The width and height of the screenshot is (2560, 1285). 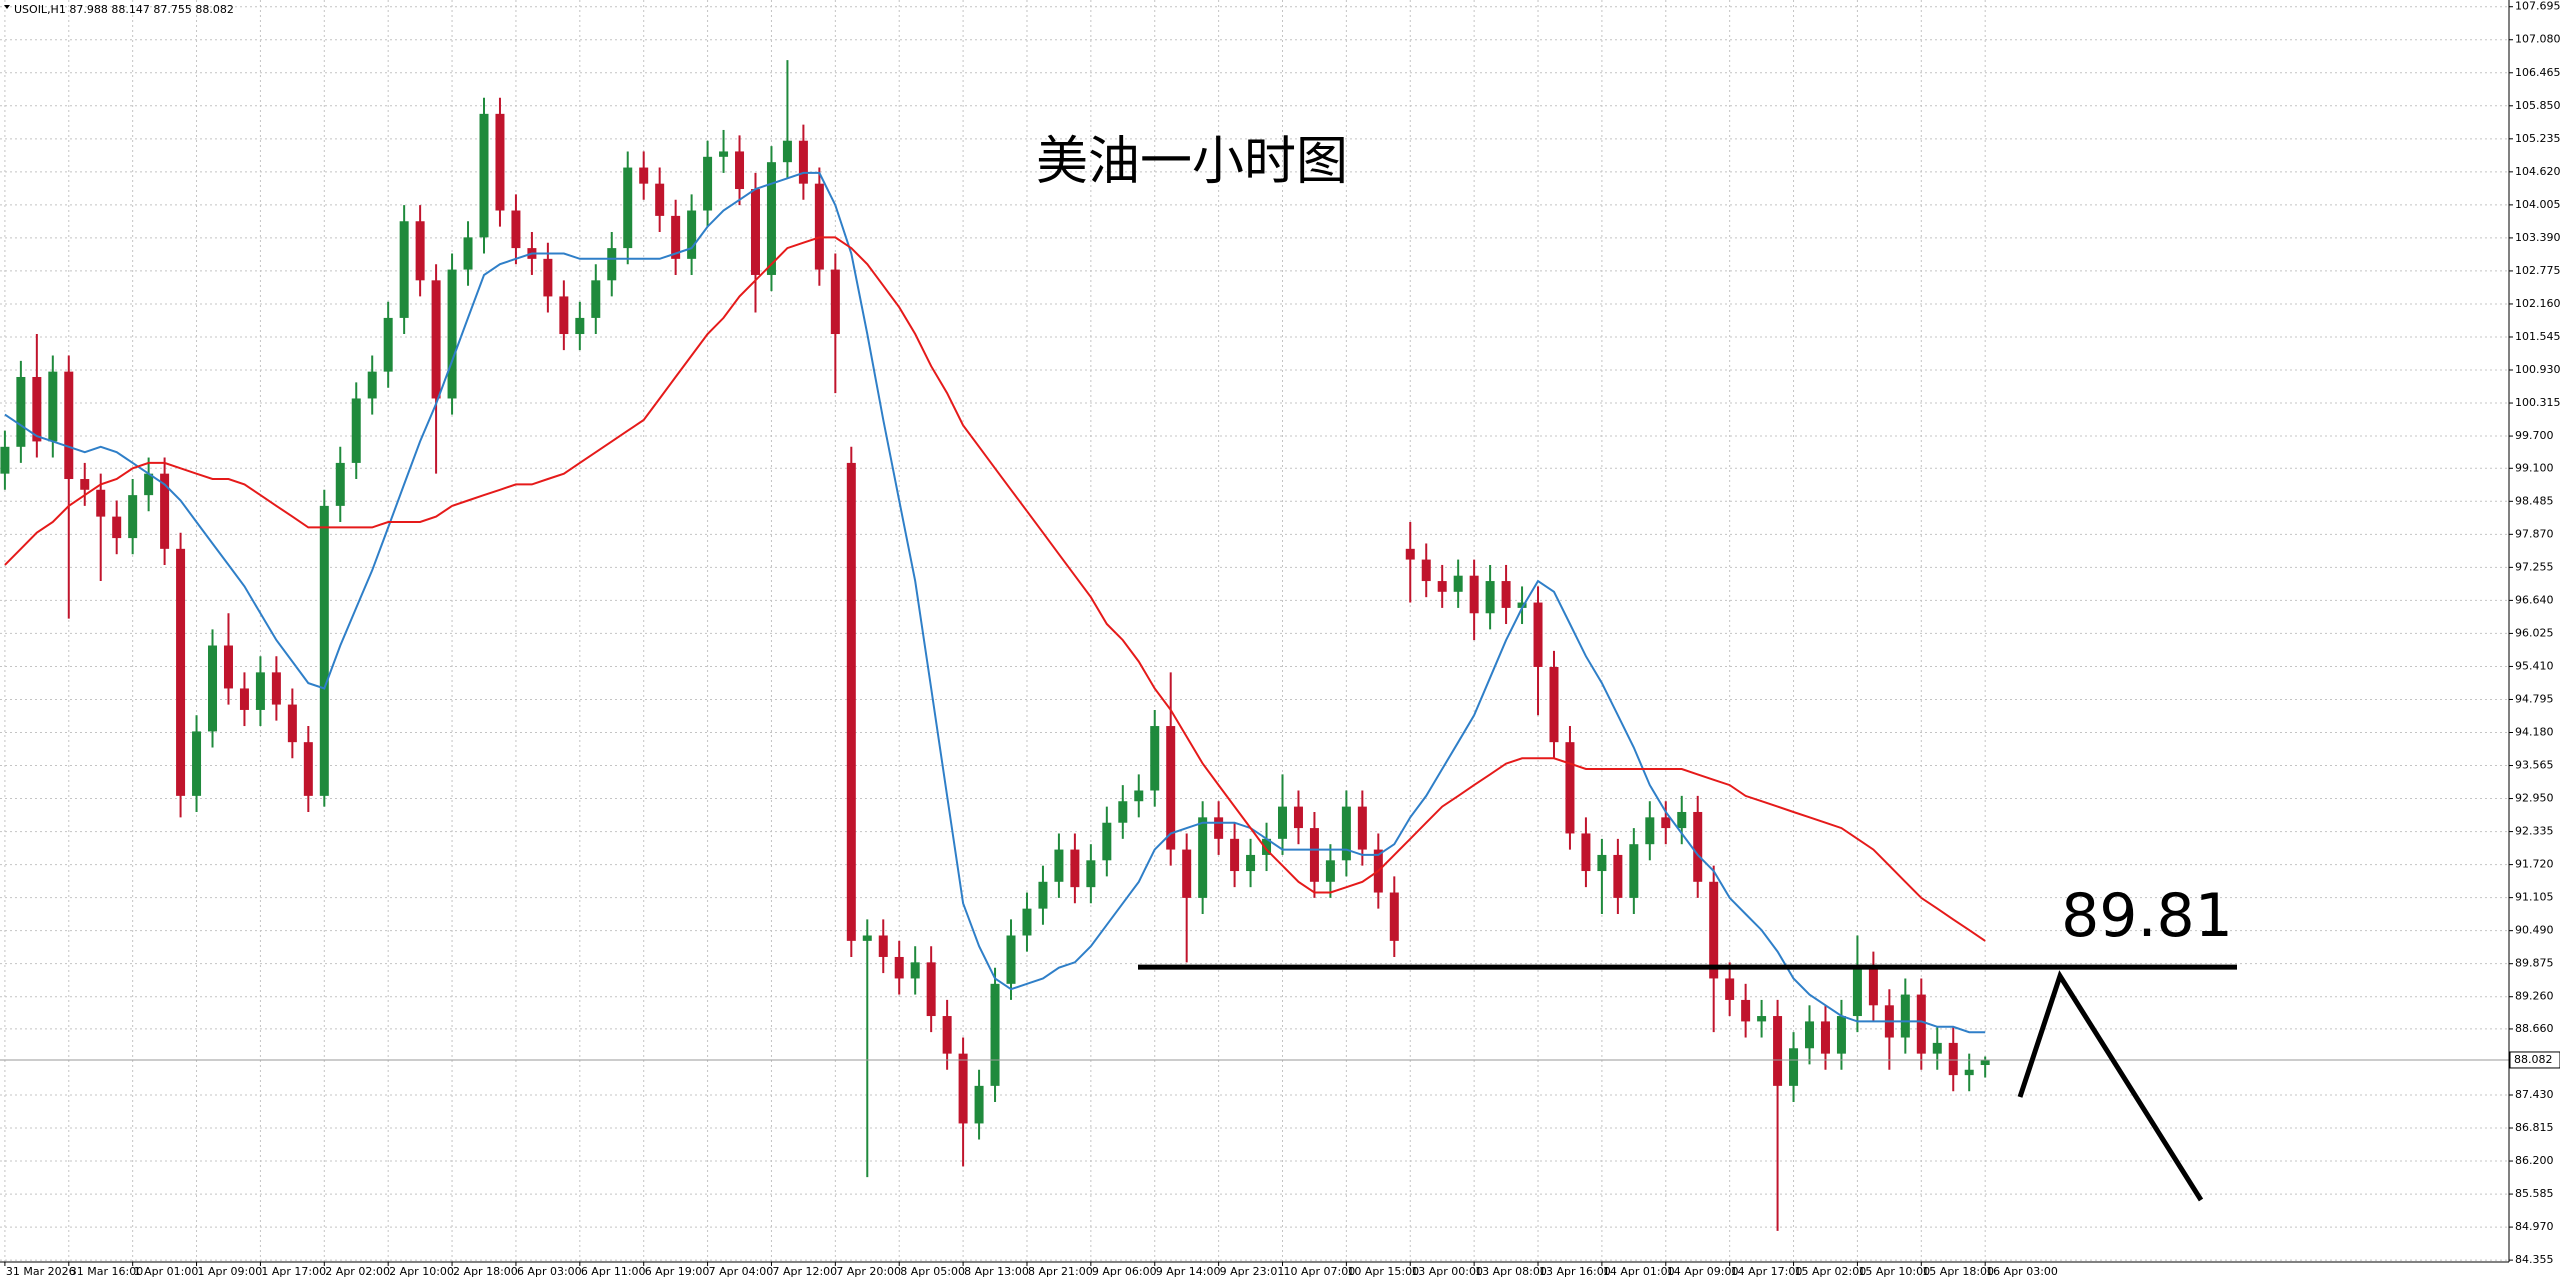 What do you see at coordinates (41, 1271) in the screenshot?
I see `x-tick-label: 31 Mar 2026` at bounding box center [41, 1271].